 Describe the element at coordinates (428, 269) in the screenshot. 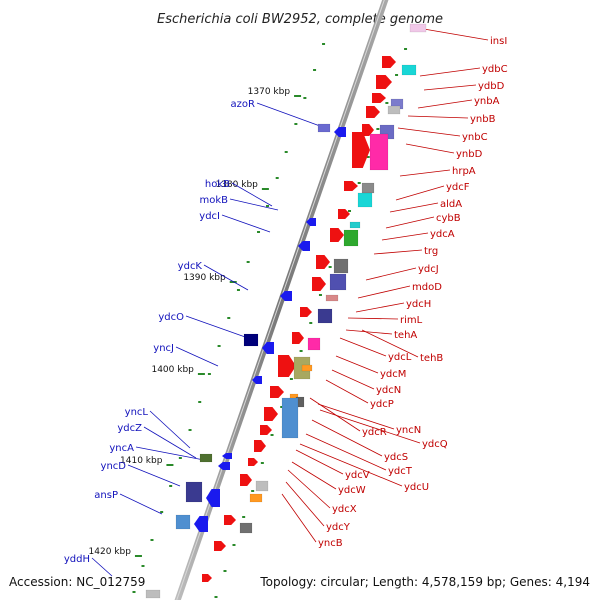

I see `gene-label-ydcj: ydcJ` at that location.